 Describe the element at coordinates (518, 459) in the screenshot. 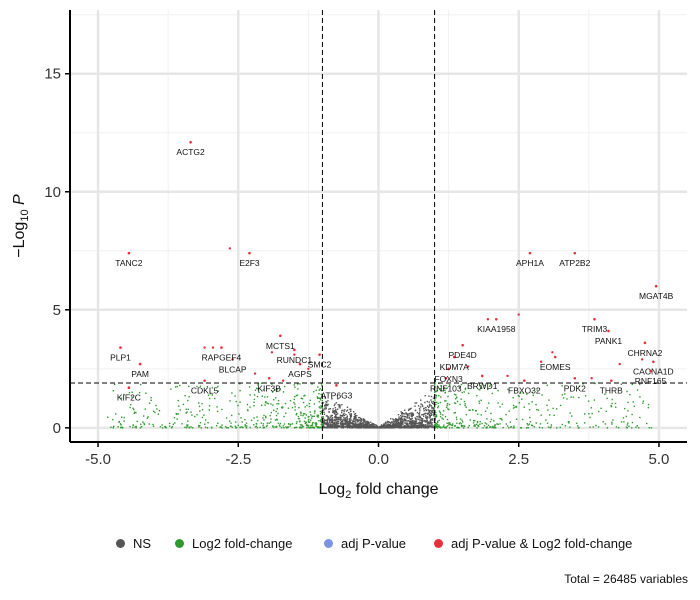

I see `x-tick-label: 2.5` at that location.